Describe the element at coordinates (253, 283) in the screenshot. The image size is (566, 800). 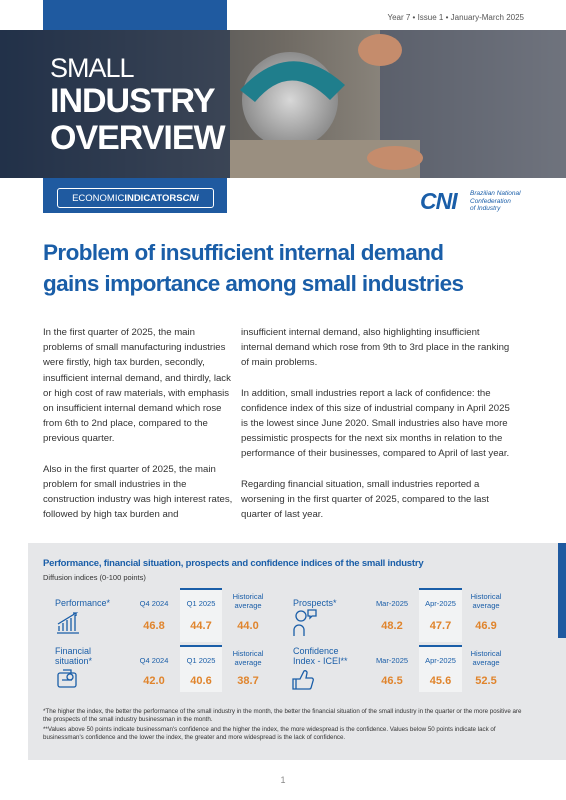
I see `headline: gains importance among small industries` at that location.